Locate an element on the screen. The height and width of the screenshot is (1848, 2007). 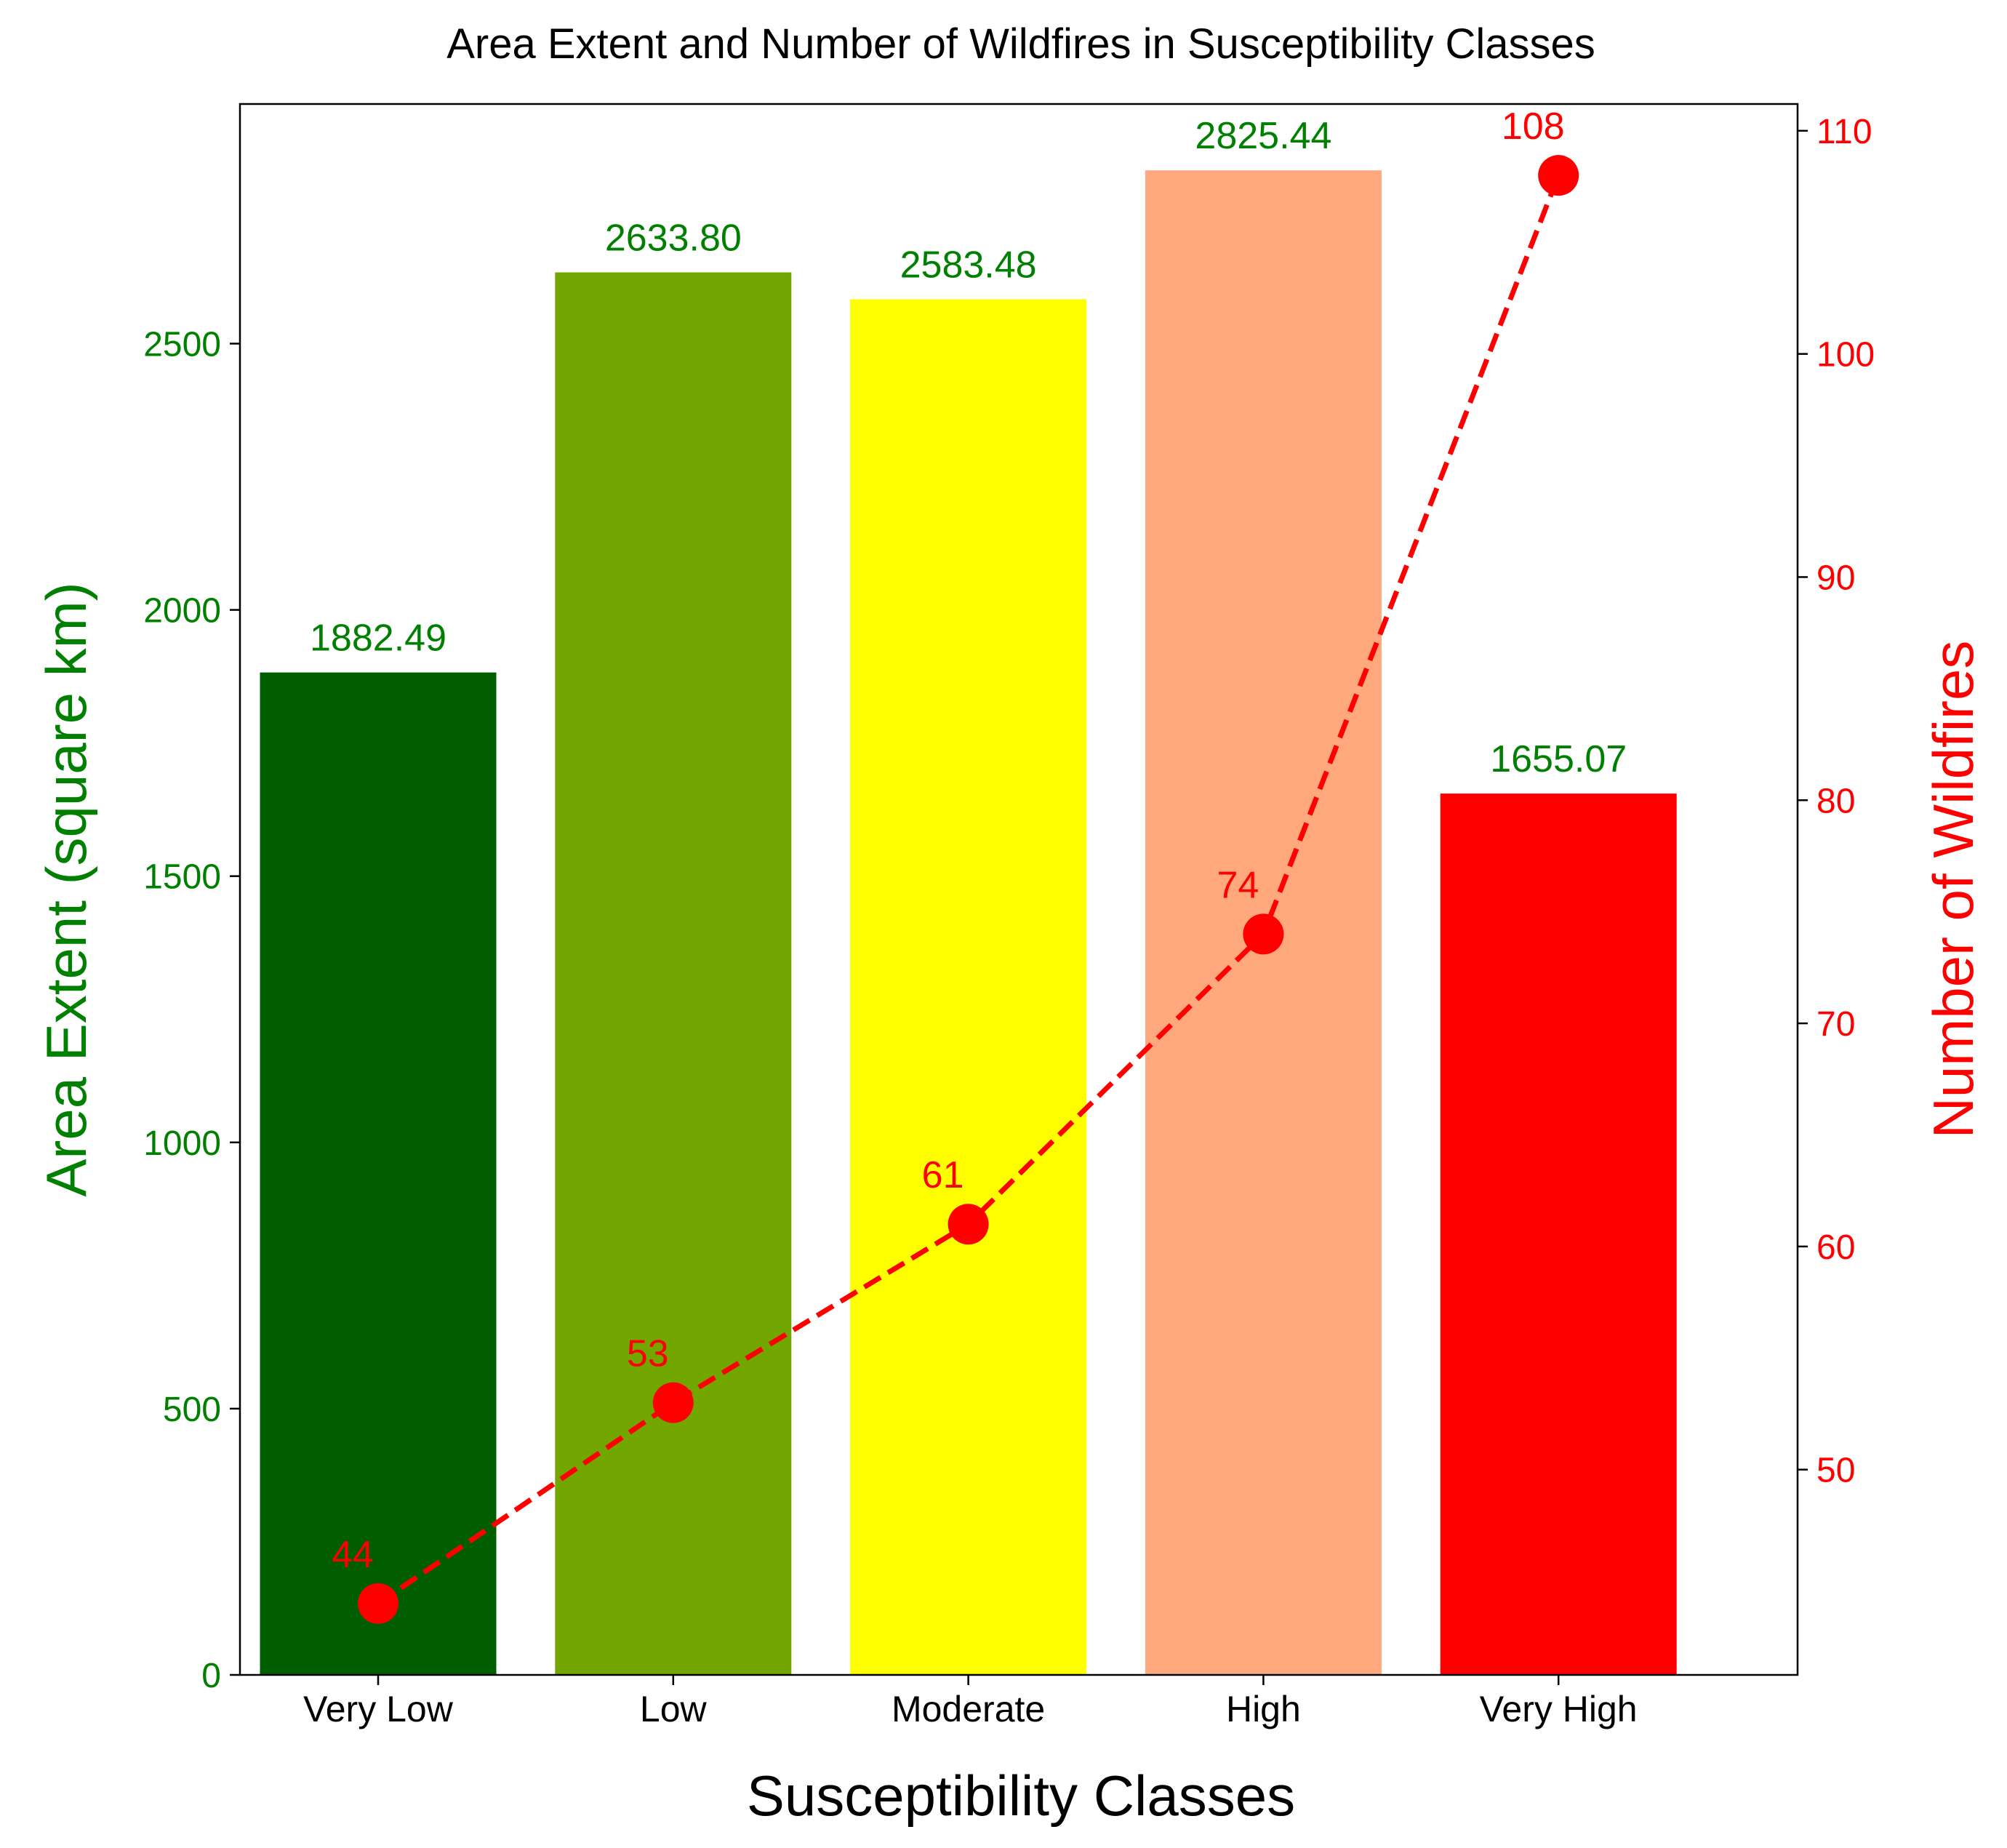
y-right-axis-title: Number of Wildfires is located at coordinates (1953, 890).